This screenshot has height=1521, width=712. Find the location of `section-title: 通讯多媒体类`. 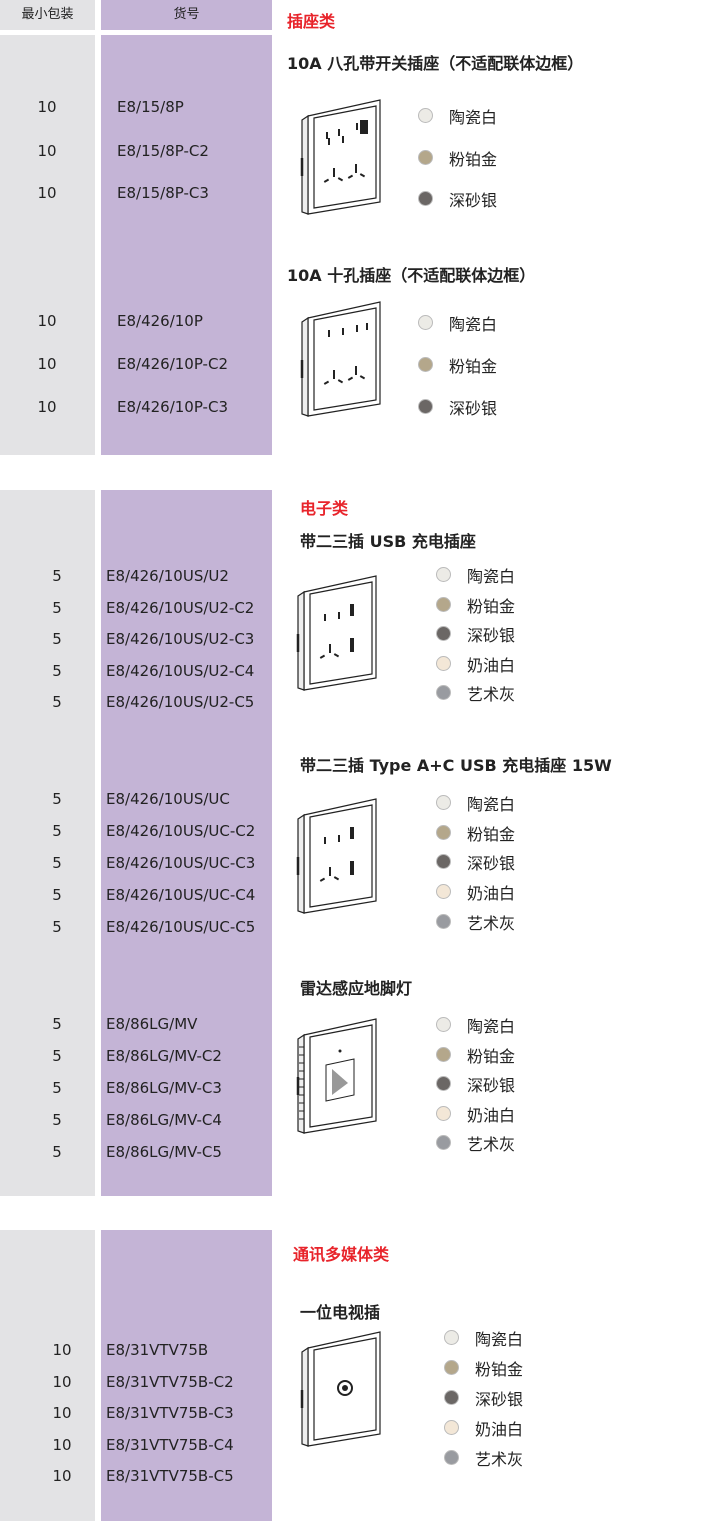

section-title: 通讯多媒体类 is located at coordinates (341, 1254).